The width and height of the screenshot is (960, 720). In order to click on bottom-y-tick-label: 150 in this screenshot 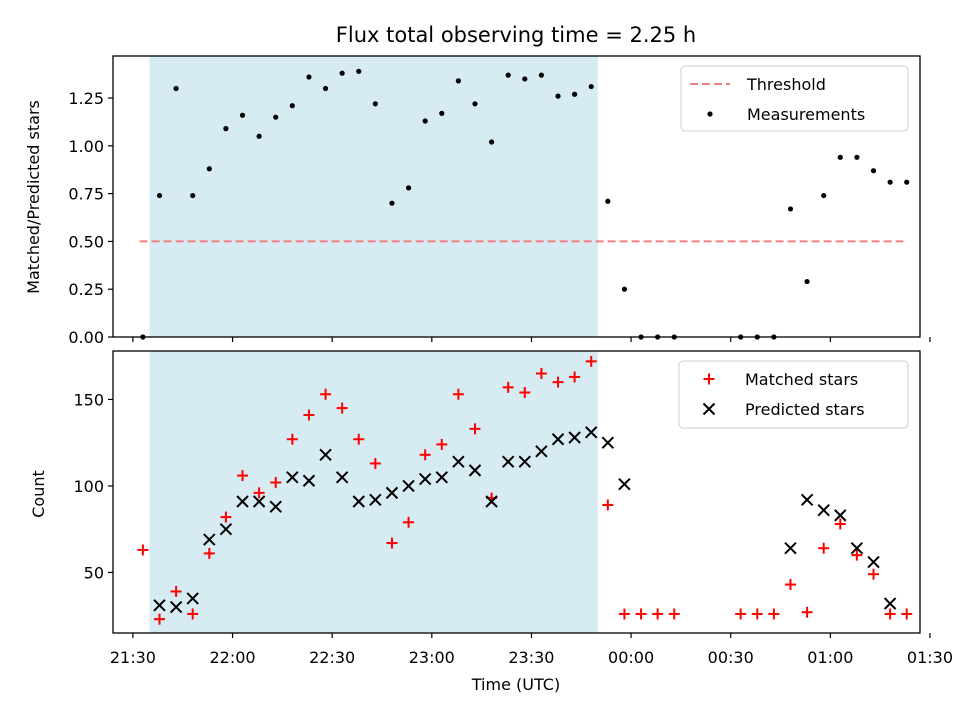, I will do `click(88, 399)`.